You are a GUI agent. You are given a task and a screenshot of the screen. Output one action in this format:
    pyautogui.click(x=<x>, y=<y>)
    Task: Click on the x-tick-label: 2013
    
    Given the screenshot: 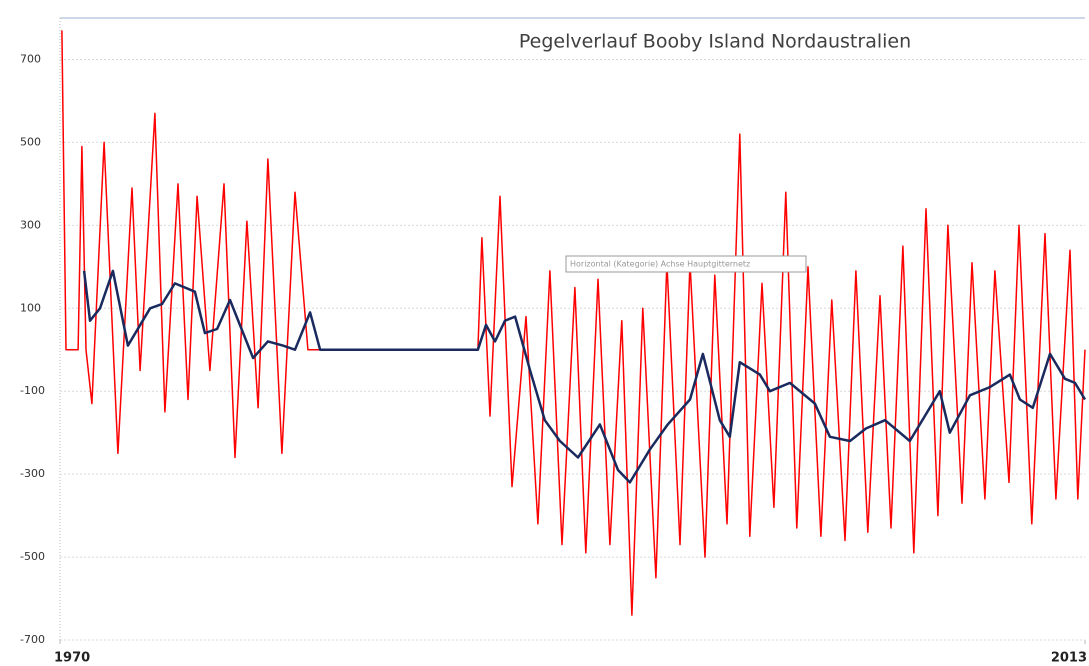 What is the action you would take?
    pyautogui.click(x=1069, y=658)
    